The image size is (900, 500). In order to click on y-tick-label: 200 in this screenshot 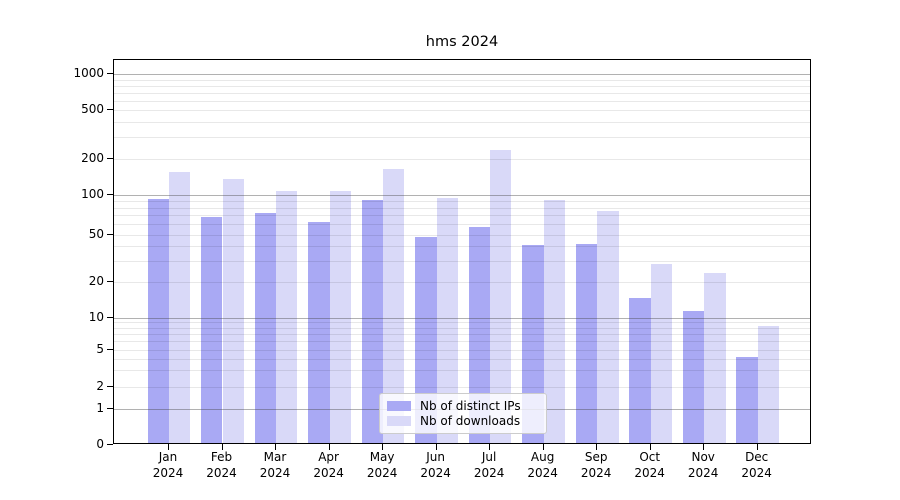, I will do `click(92, 158)`.